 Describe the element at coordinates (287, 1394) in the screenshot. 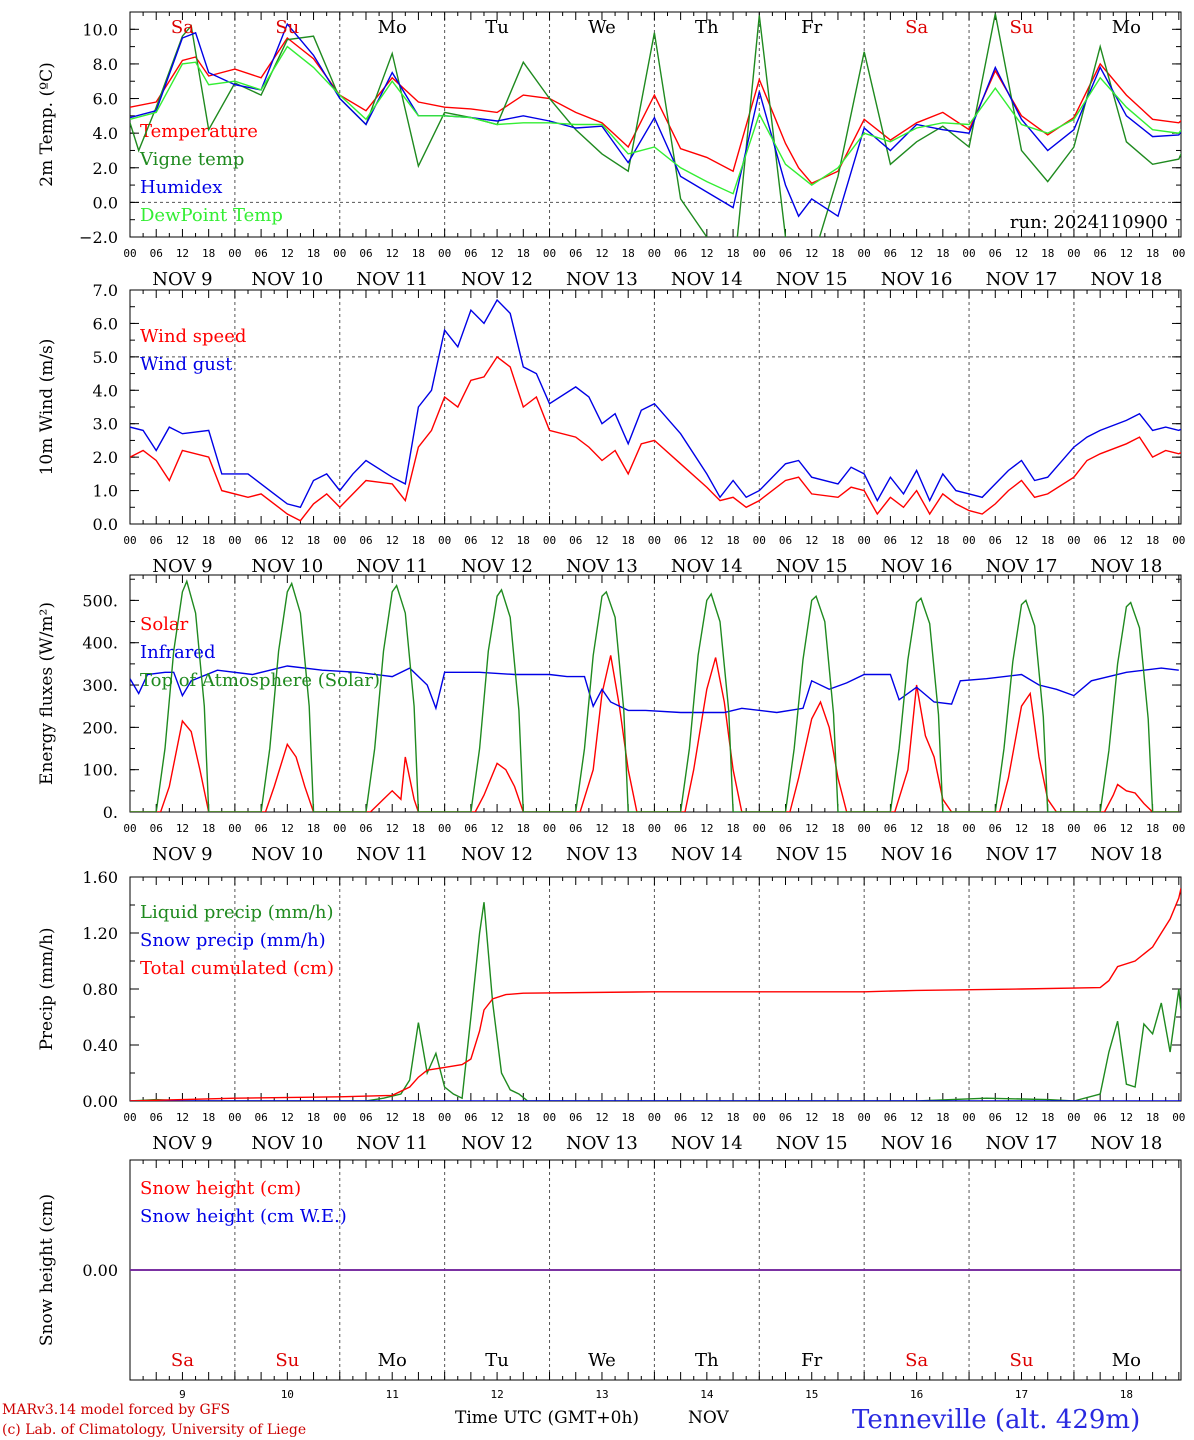

I see `day-number-label: 10` at that location.